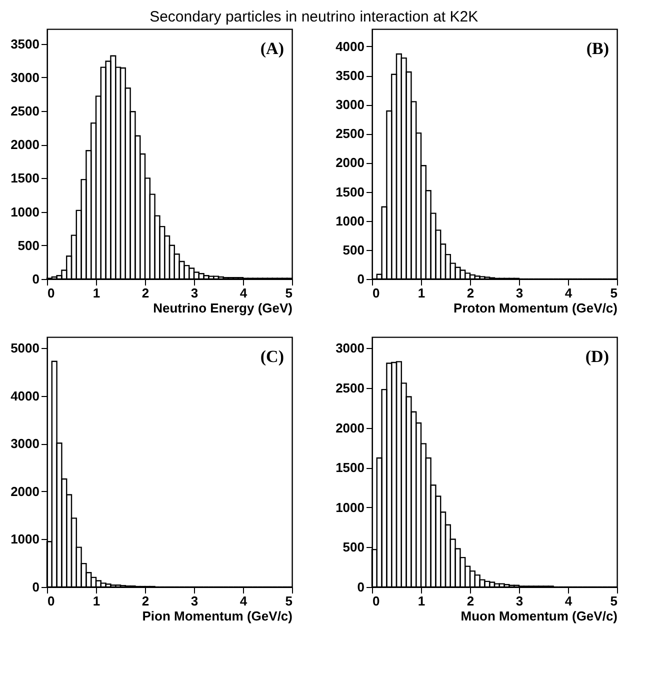 Image resolution: width=650 pixels, height=677 pixels. I want to click on x-axis-title: Pion Momentum (GeV/c), so click(217, 616).